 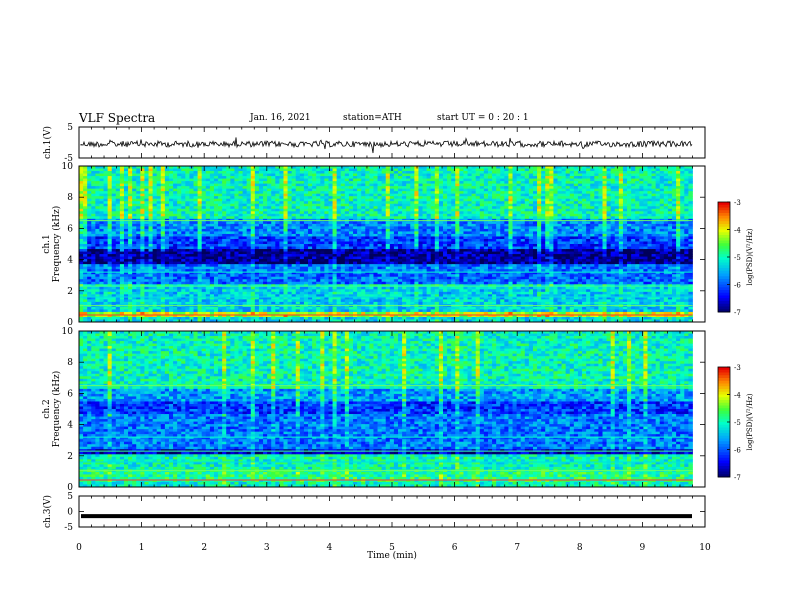 What do you see at coordinates (280, 118) in the screenshot?
I see `date-label: Jan. 16, 2021` at bounding box center [280, 118].